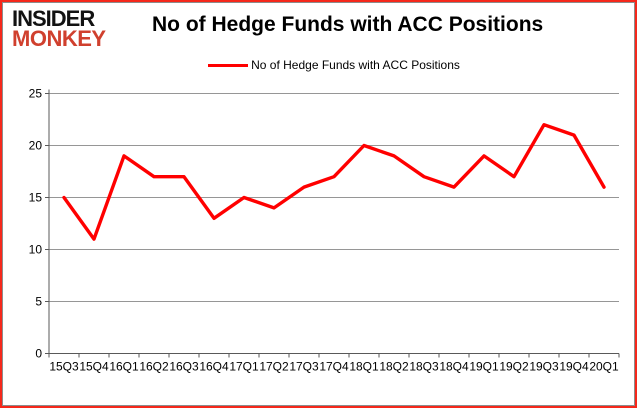 Image resolution: width=637 pixels, height=408 pixels. Describe the element at coordinates (454, 367) in the screenshot. I see `x-tick-label: 18Q4` at that location.